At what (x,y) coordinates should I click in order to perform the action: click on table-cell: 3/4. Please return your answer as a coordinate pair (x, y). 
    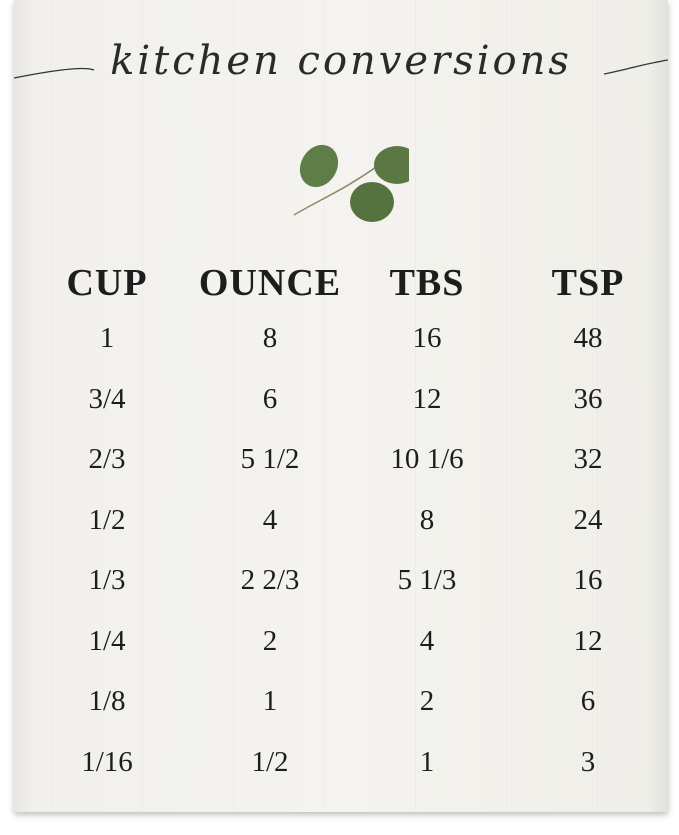
    Looking at the image, I should click on (107, 398).